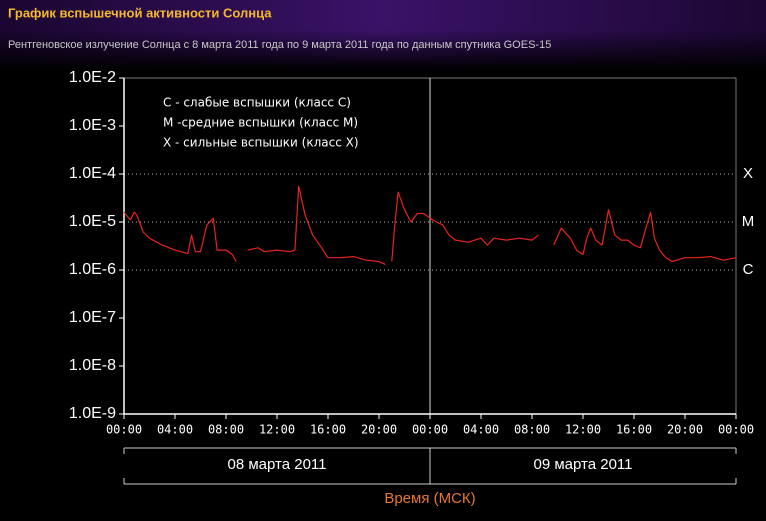  What do you see at coordinates (92, 269) in the screenshot?
I see `y-tick-label: 1.0E-6` at bounding box center [92, 269].